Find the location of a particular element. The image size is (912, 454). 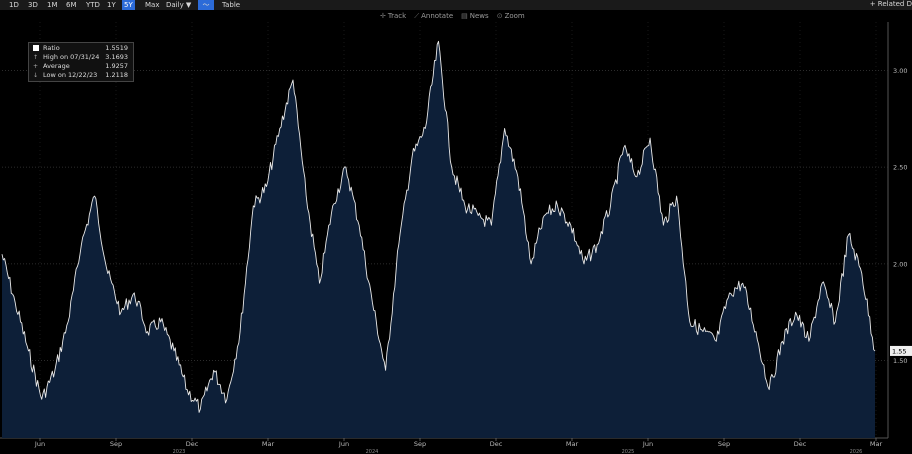

last-value-label: 1.55 is located at coordinates (899, 351).